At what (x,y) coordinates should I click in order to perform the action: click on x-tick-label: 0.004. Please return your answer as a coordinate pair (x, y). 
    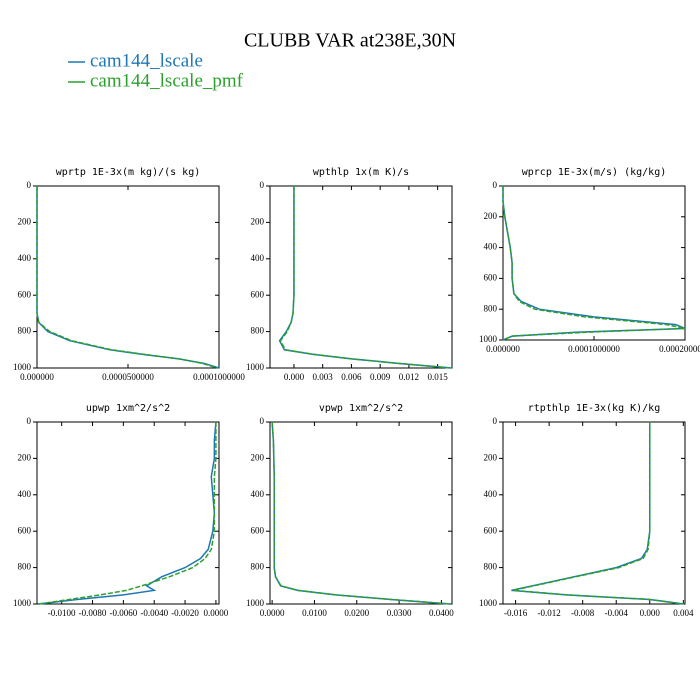
    Looking at the image, I should click on (683, 613).